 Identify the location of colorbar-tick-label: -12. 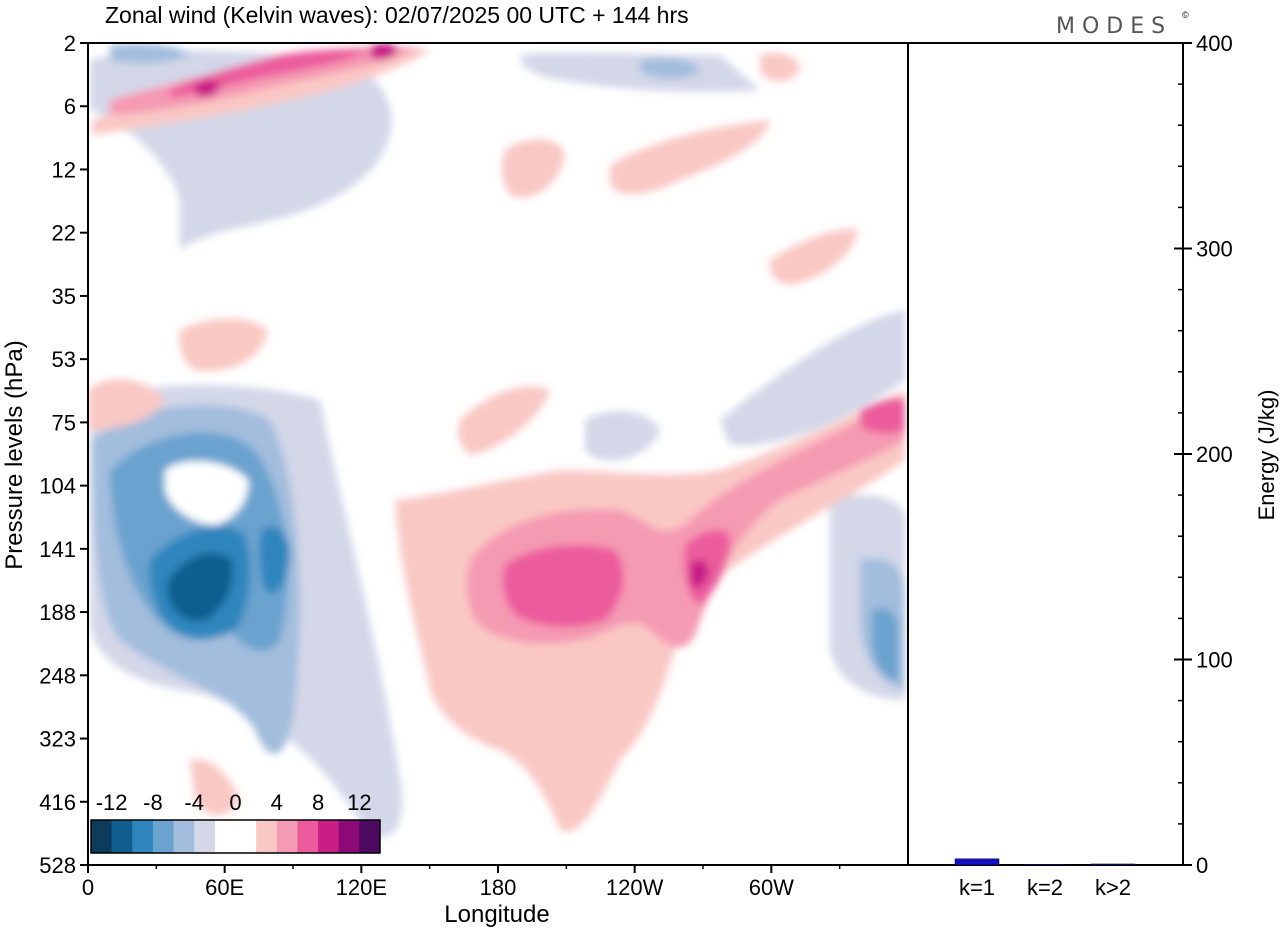
(112, 802).